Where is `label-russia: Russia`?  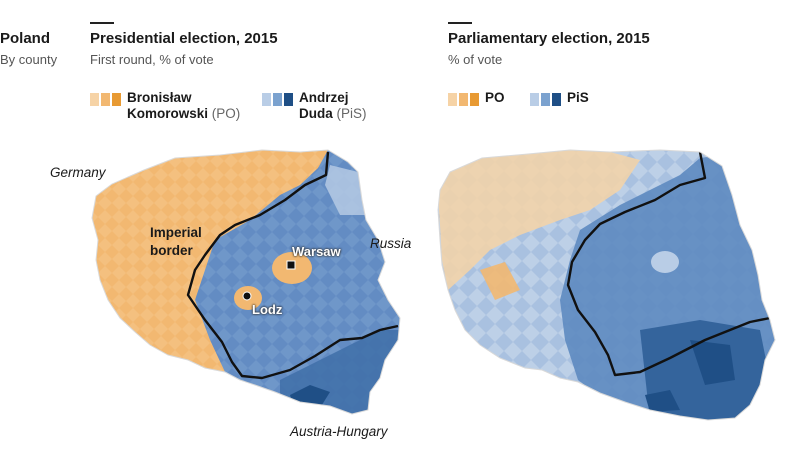
label-russia: Russia is located at coordinates (391, 243).